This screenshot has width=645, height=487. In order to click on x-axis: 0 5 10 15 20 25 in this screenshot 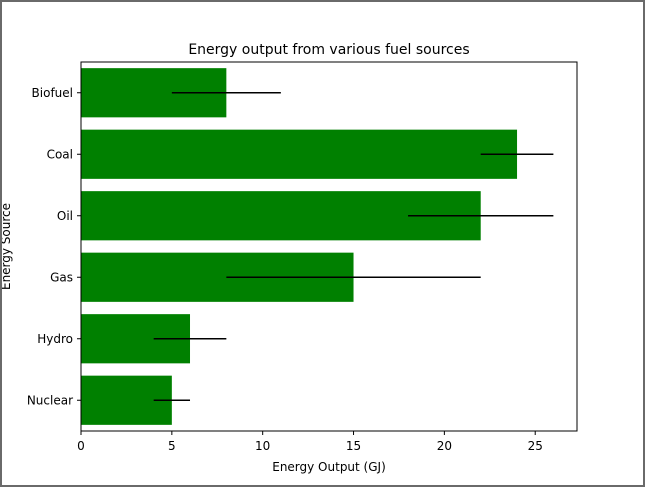, I will do `click(310, 442)`.